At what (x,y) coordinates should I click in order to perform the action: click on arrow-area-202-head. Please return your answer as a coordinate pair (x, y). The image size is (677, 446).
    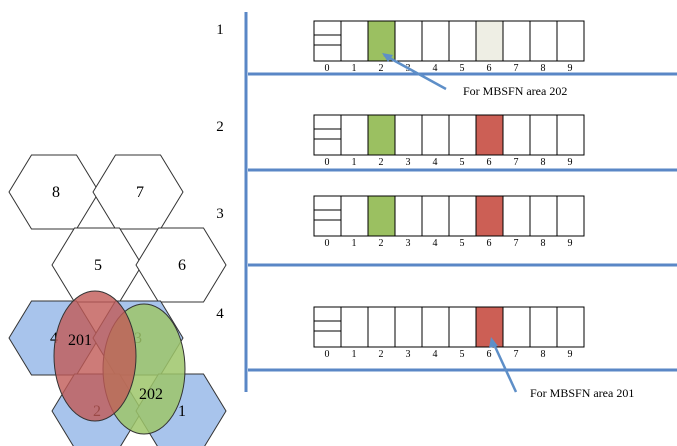
    Looking at the image, I should click on (387, 57).